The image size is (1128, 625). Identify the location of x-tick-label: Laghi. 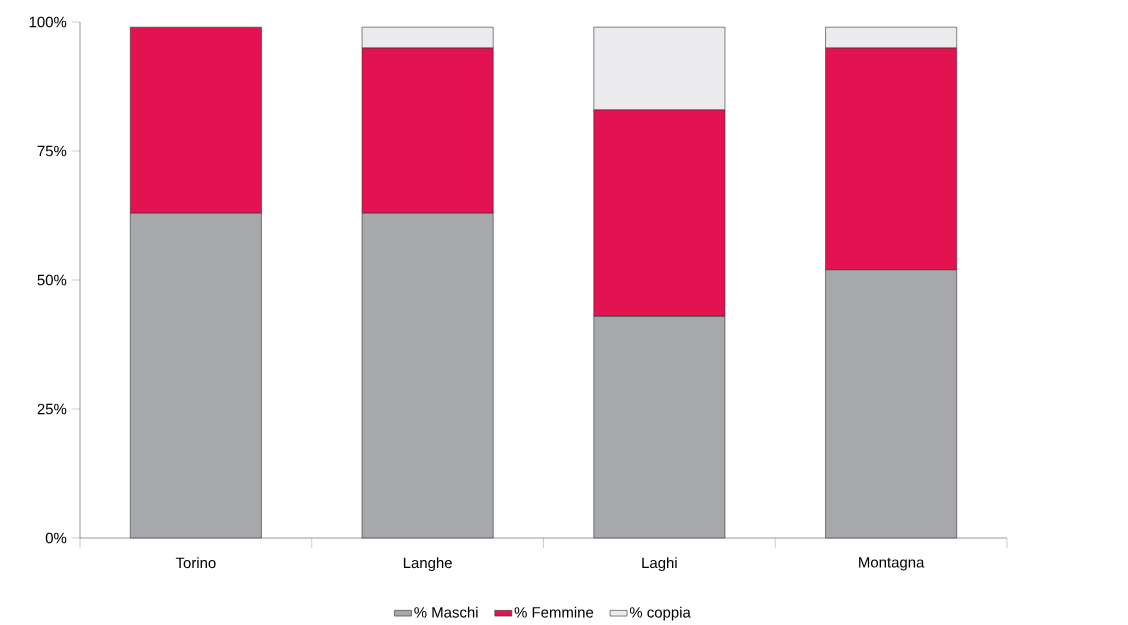
(659, 564).